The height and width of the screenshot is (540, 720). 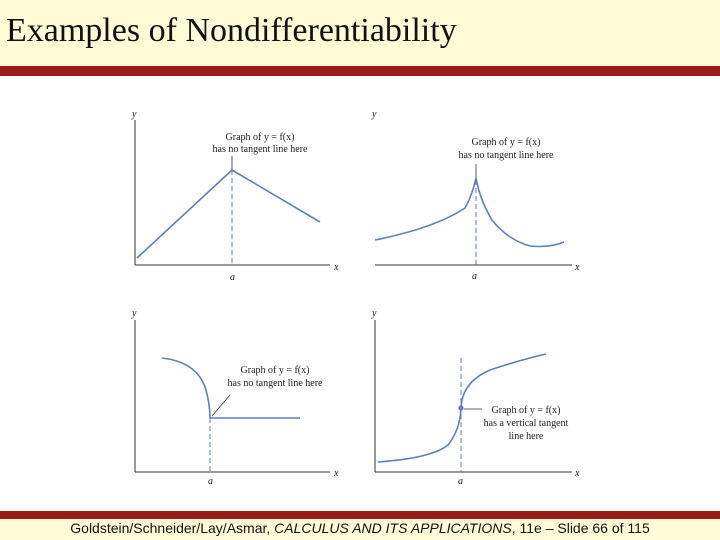 I want to click on curve-cusp, so click(x=469, y=212).